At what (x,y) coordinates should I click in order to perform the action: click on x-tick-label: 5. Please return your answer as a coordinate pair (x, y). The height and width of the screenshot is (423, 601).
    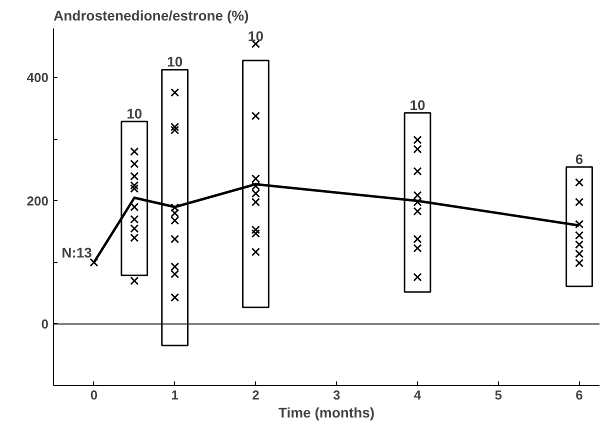
    Looking at the image, I should click on (498, 395).